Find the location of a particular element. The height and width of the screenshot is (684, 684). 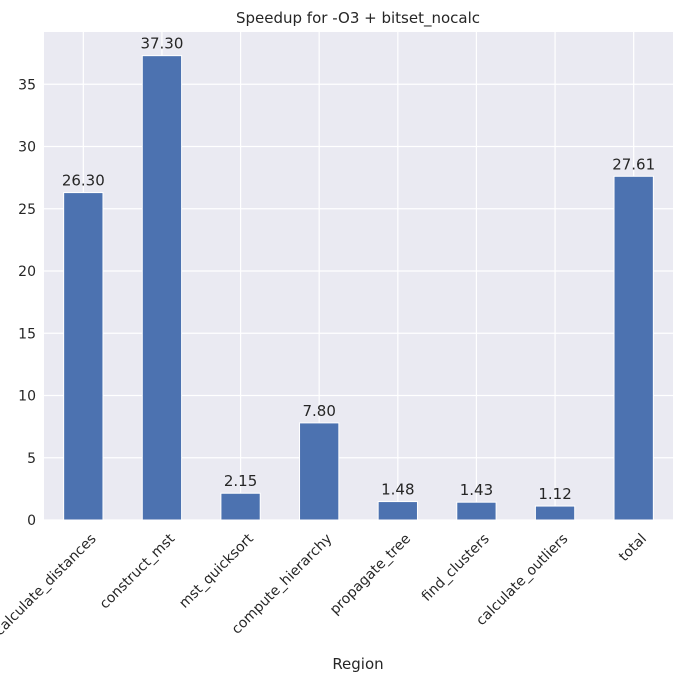

x-tick-label: mst_quicksort is located at coordinates (216, 571).